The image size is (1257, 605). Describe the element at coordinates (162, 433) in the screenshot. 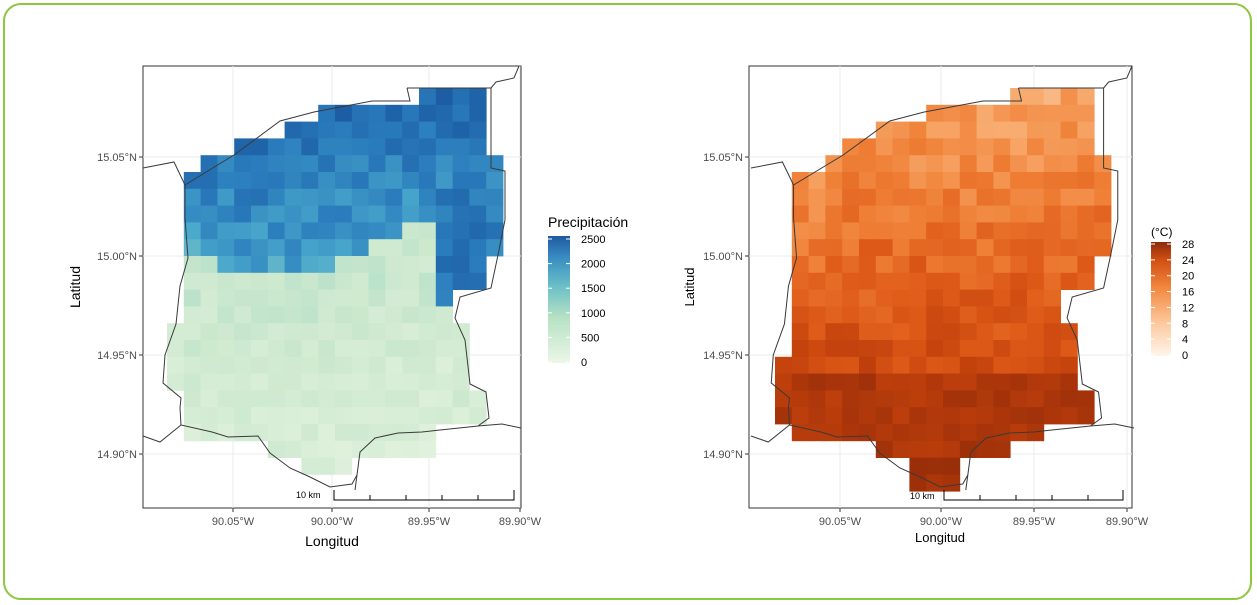

I see `boundary-line` at that location.